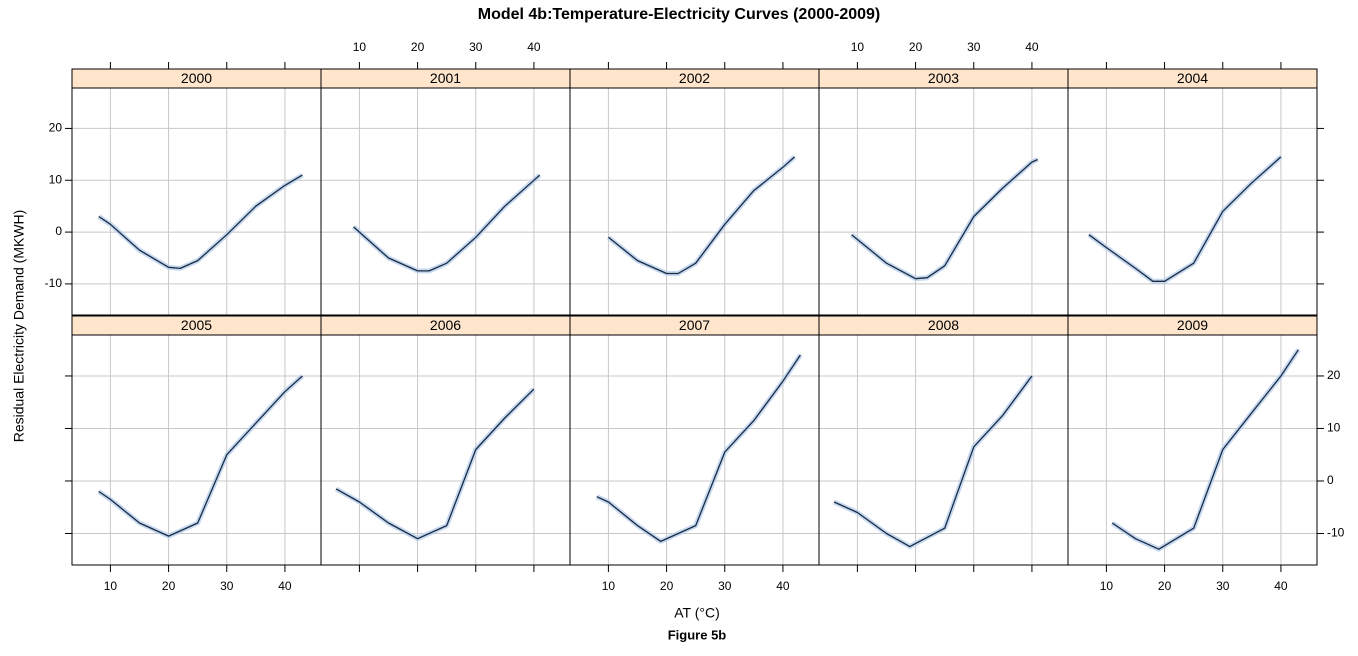 Image resolution: width=1358 pixels, height=656 pixels. What do you see at coordinates (445, 78) in the screenshot?
I see `panel-title: 2001` at bounding box center [445, 78].